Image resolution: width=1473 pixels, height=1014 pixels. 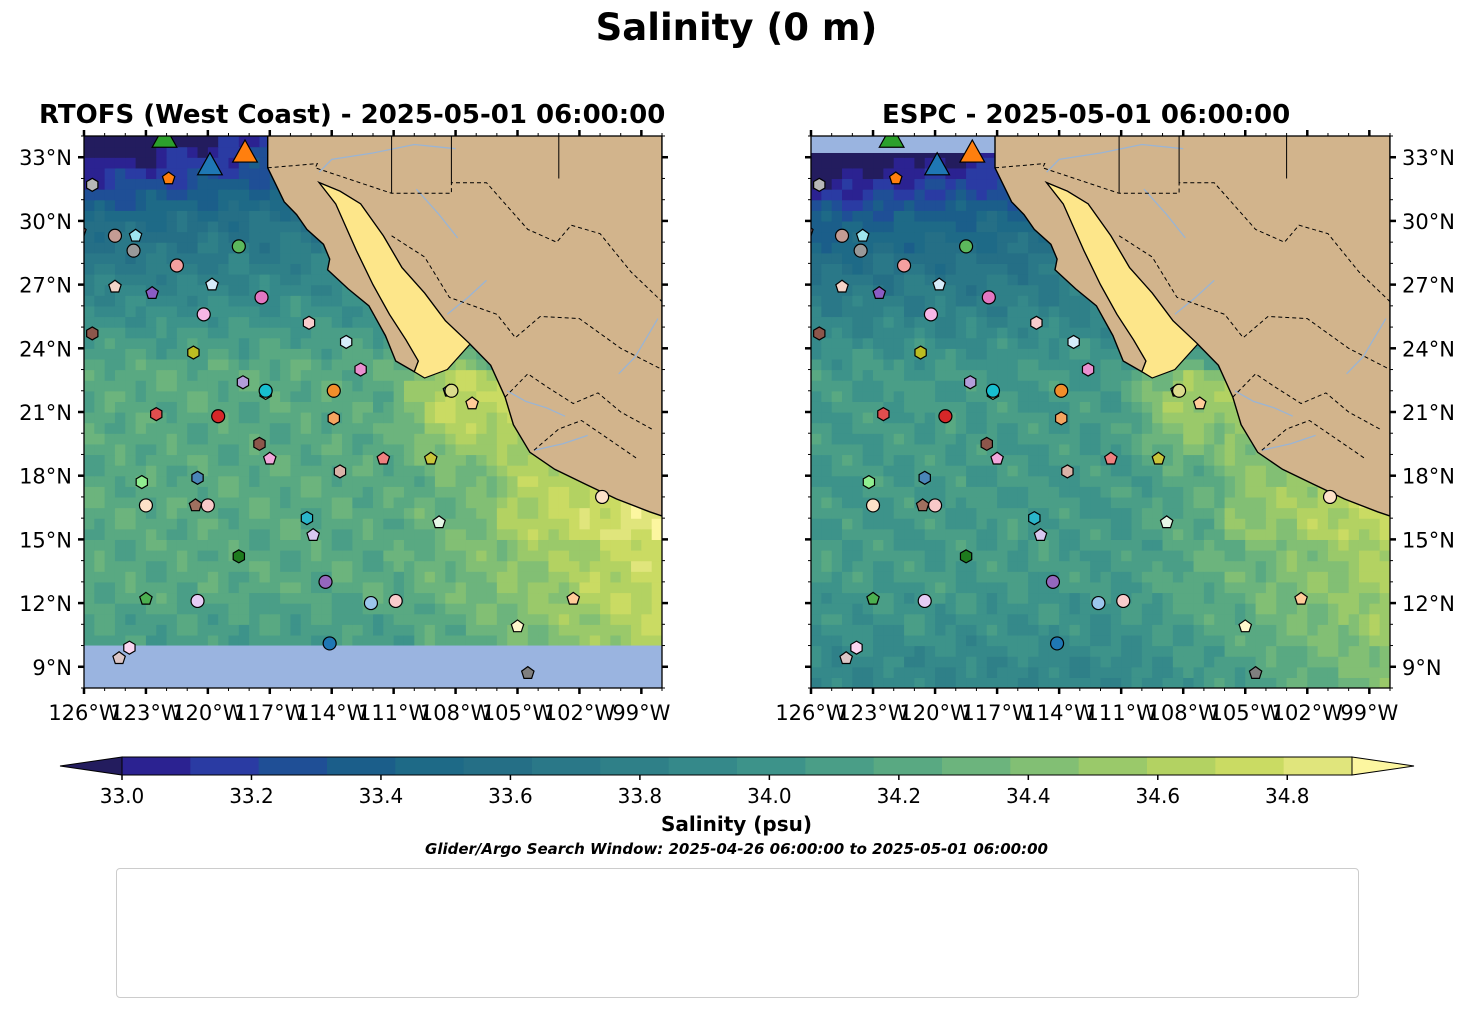 What do you see at coordinates (585, 439) in the screenshot?
I see `state-border` at bounding box center [585, 439].